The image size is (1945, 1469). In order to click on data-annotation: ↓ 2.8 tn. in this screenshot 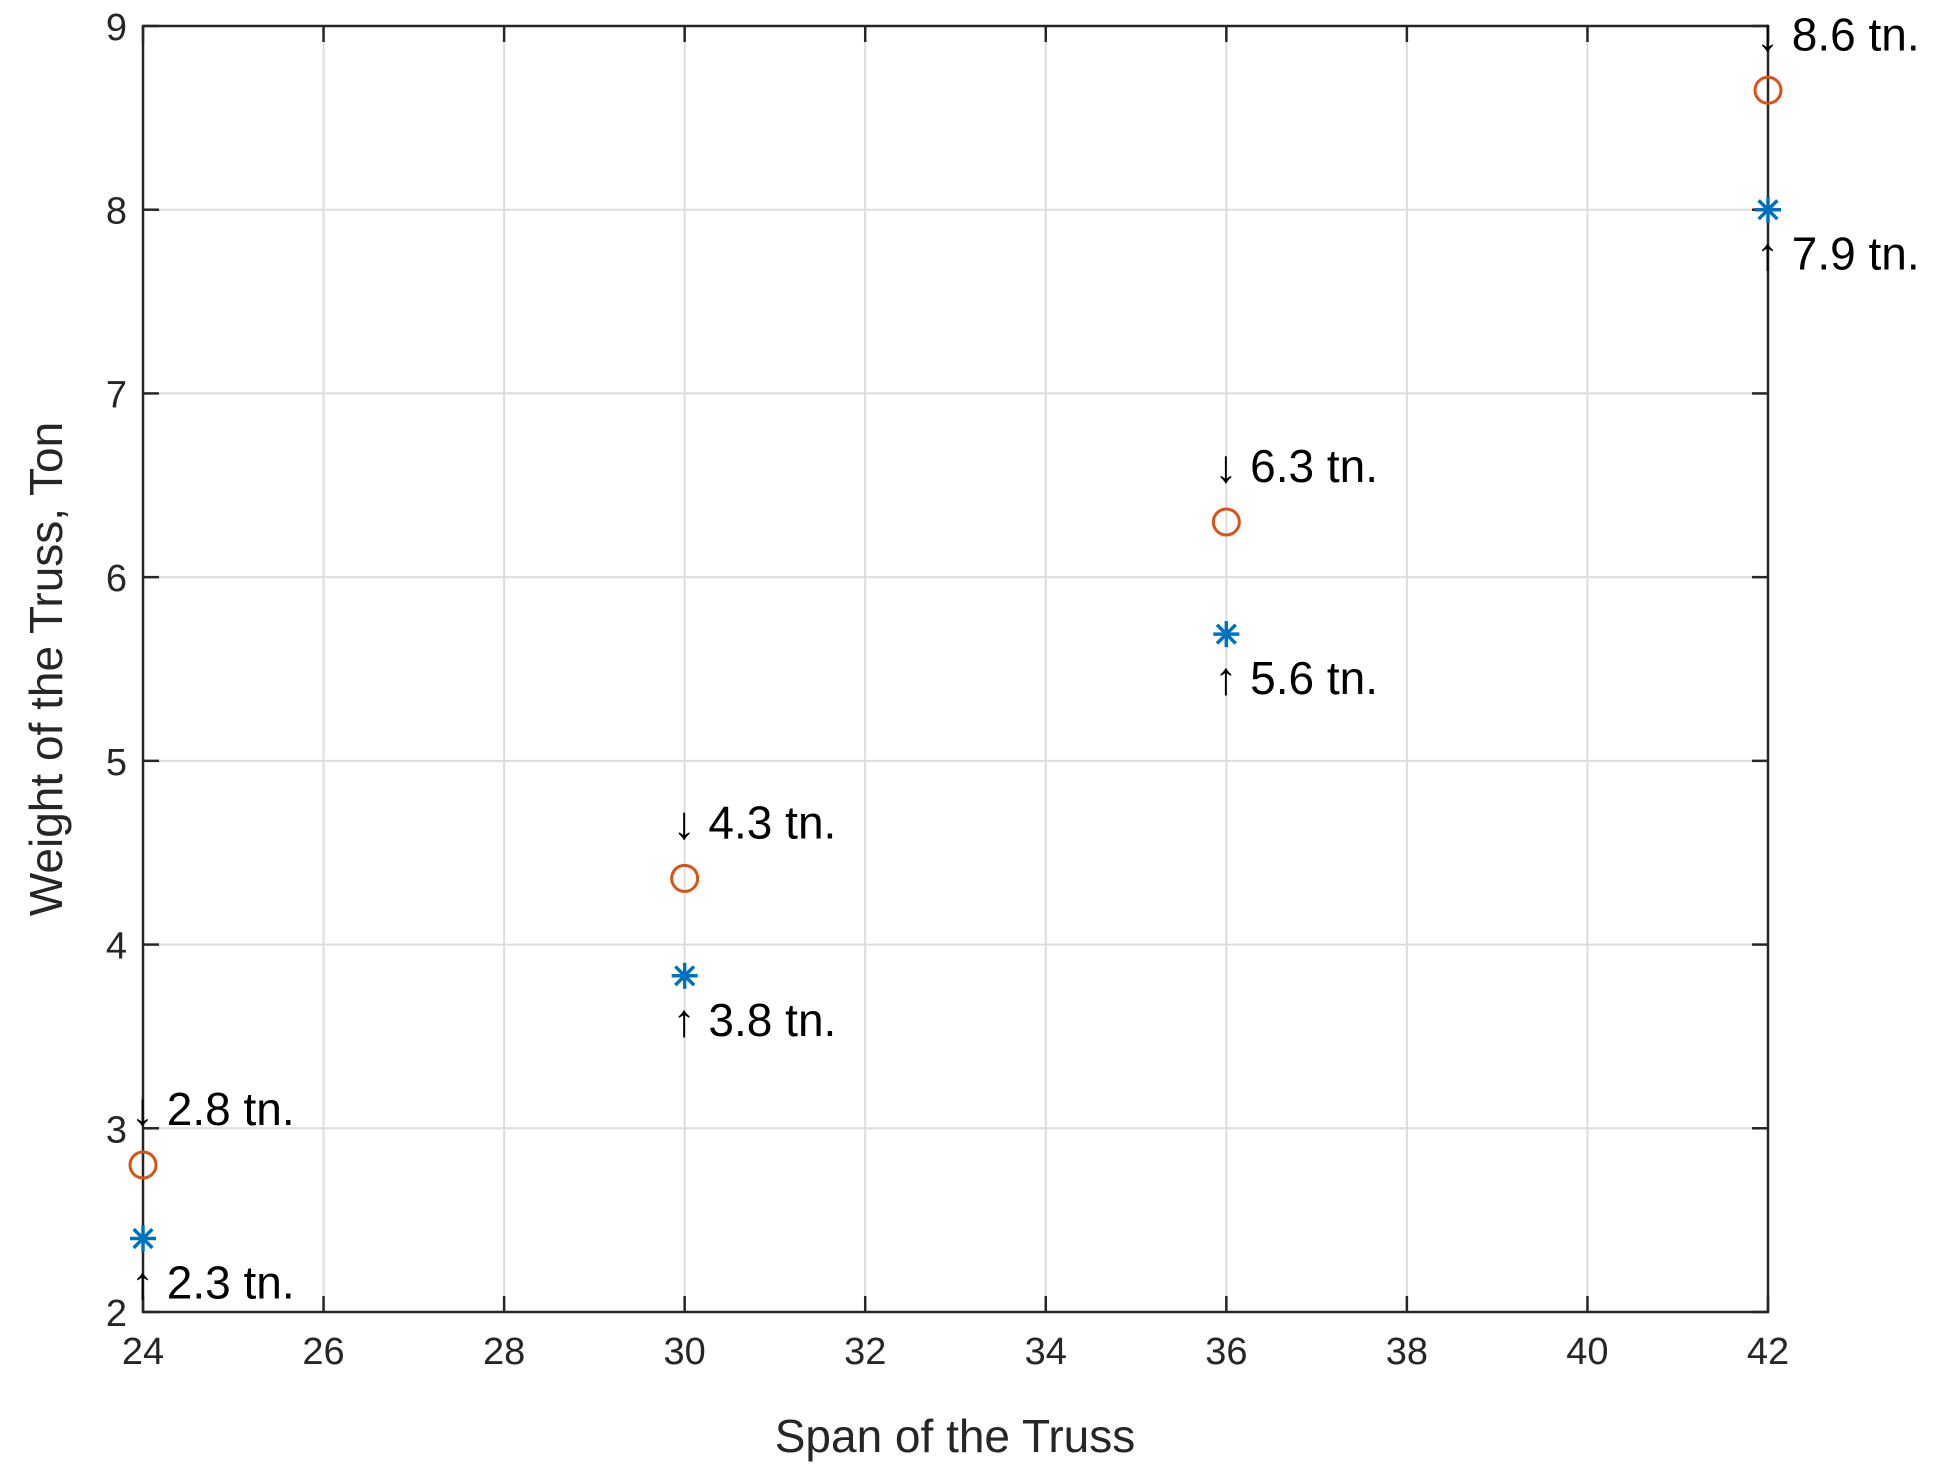, I will do `click(213, 1109)`.